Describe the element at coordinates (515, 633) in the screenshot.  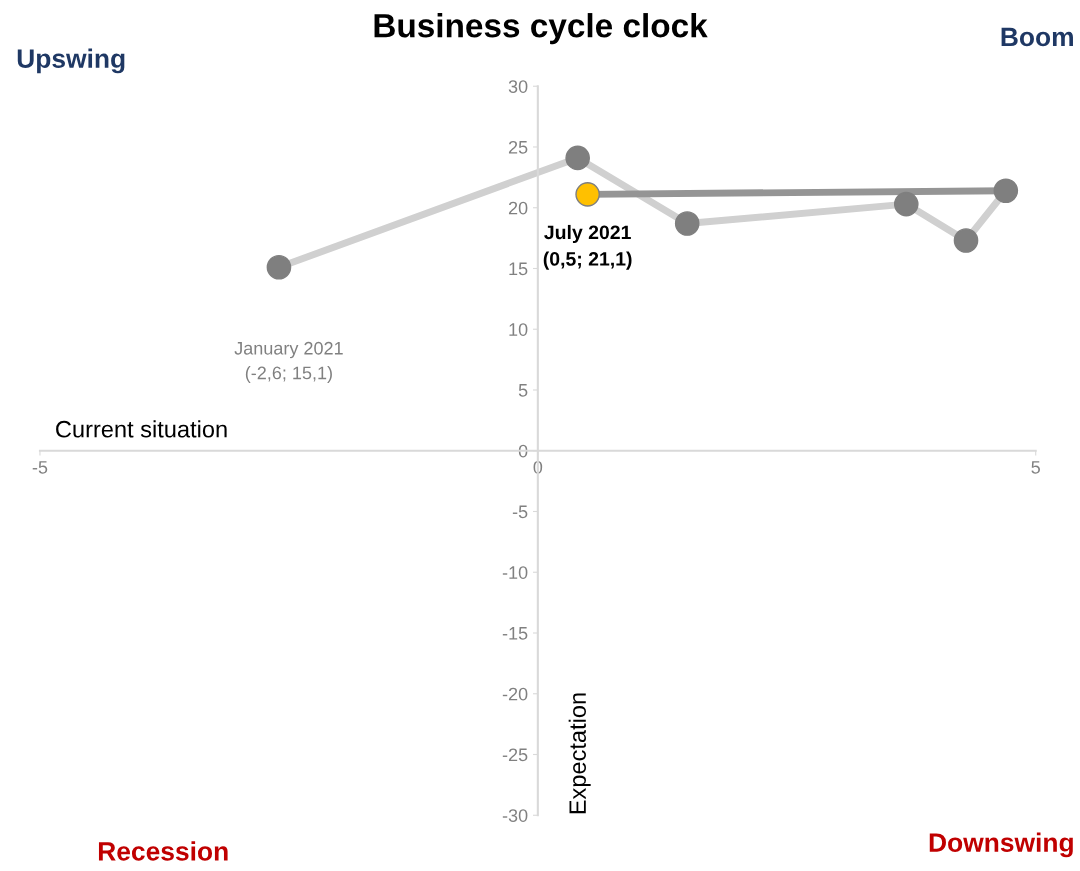
I see `y-tick-label: -15` at that location.